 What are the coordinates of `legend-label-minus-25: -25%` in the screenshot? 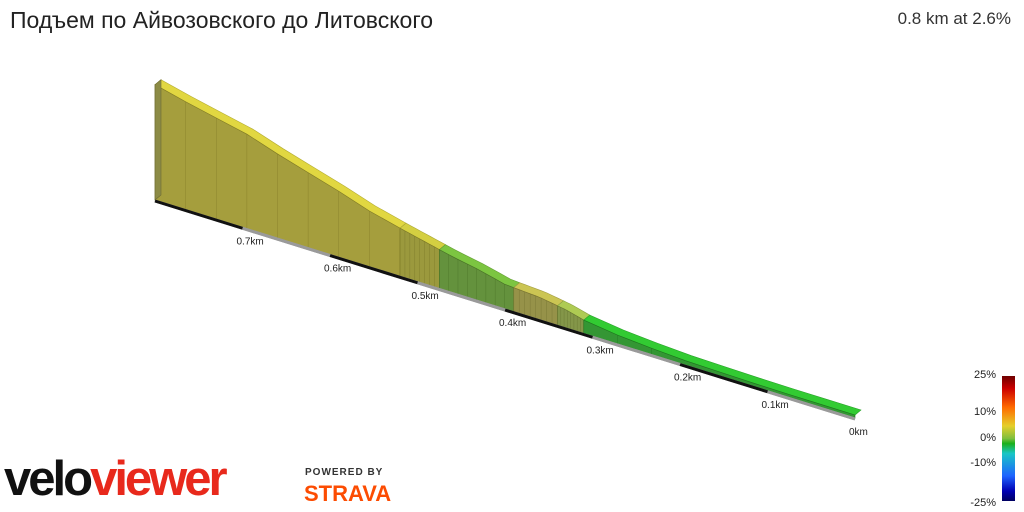 It's located at (983, 503).